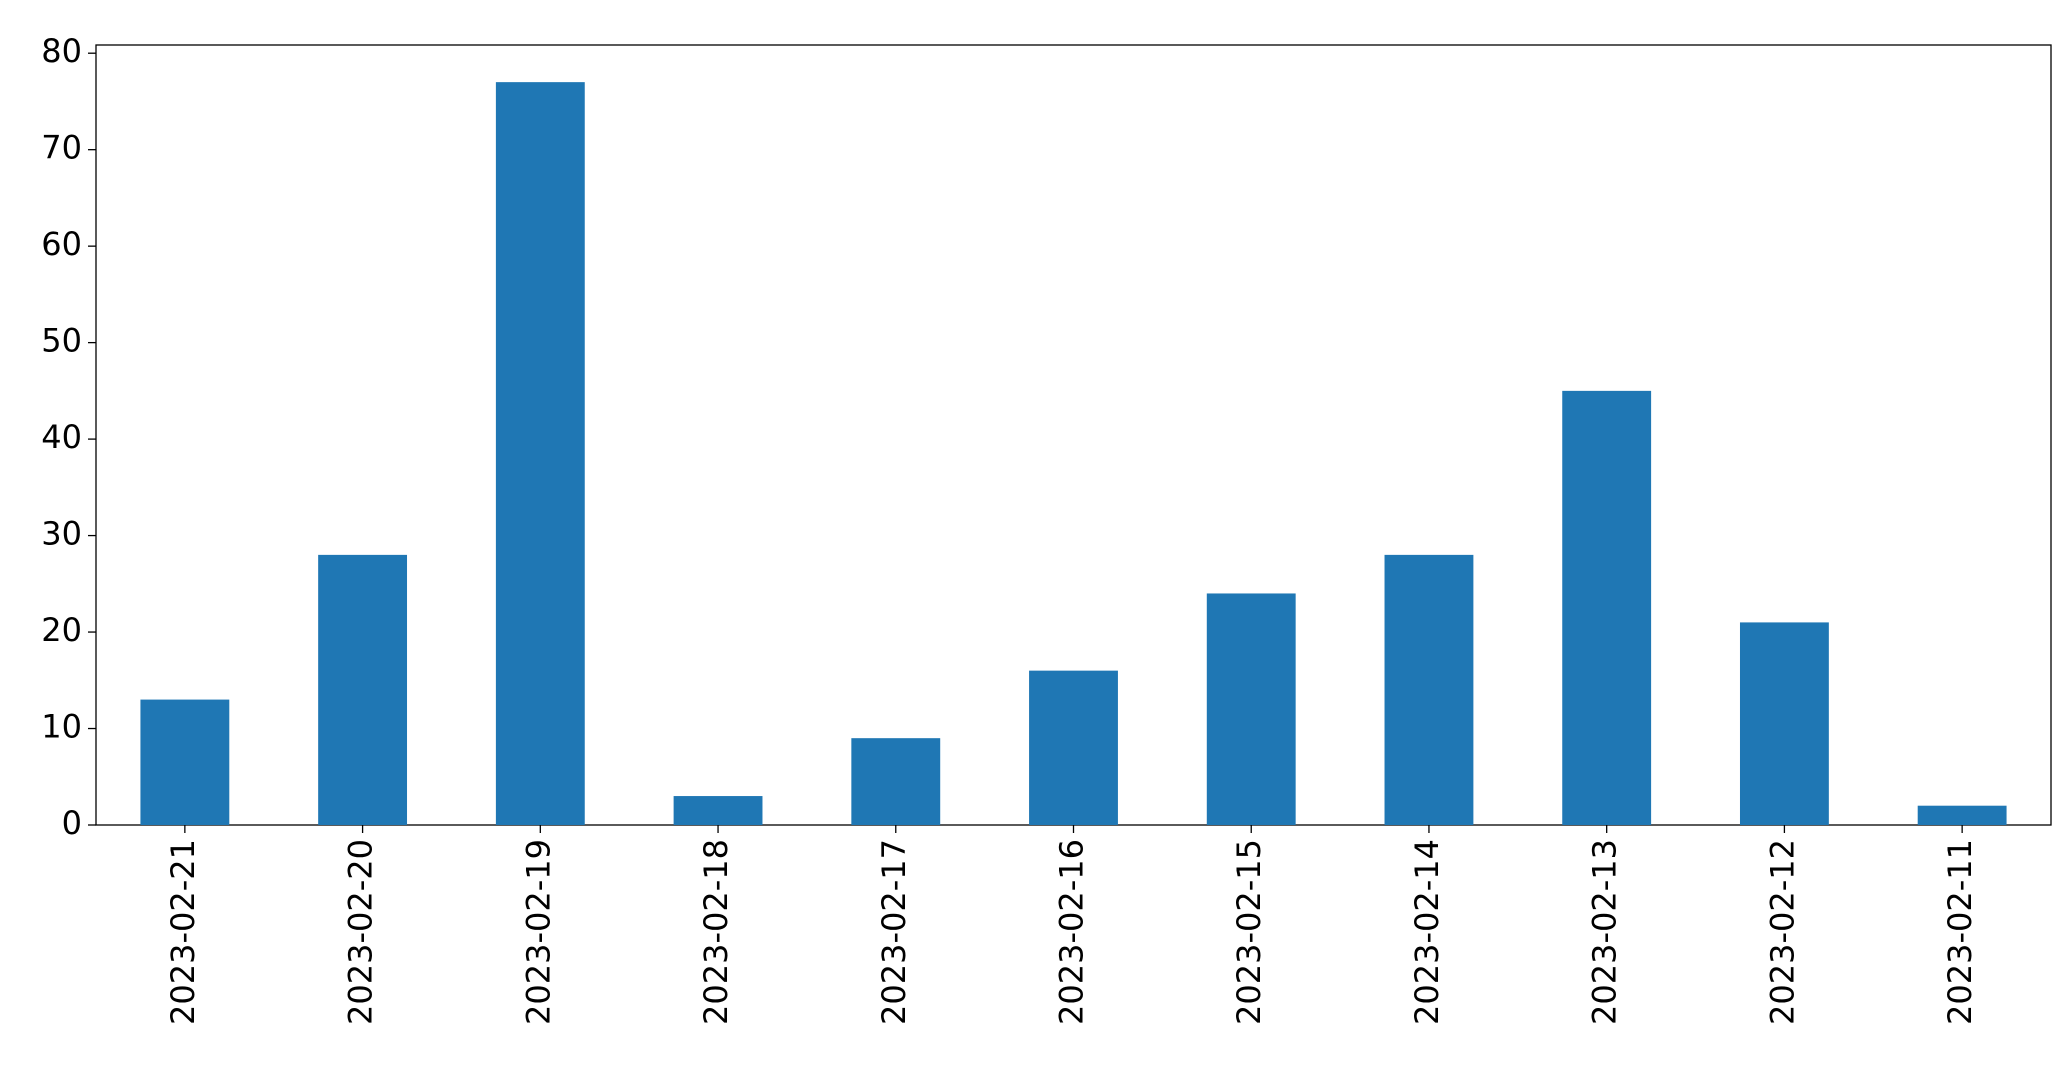  I want to click on y-tick-label: 10, so click(61, 727).